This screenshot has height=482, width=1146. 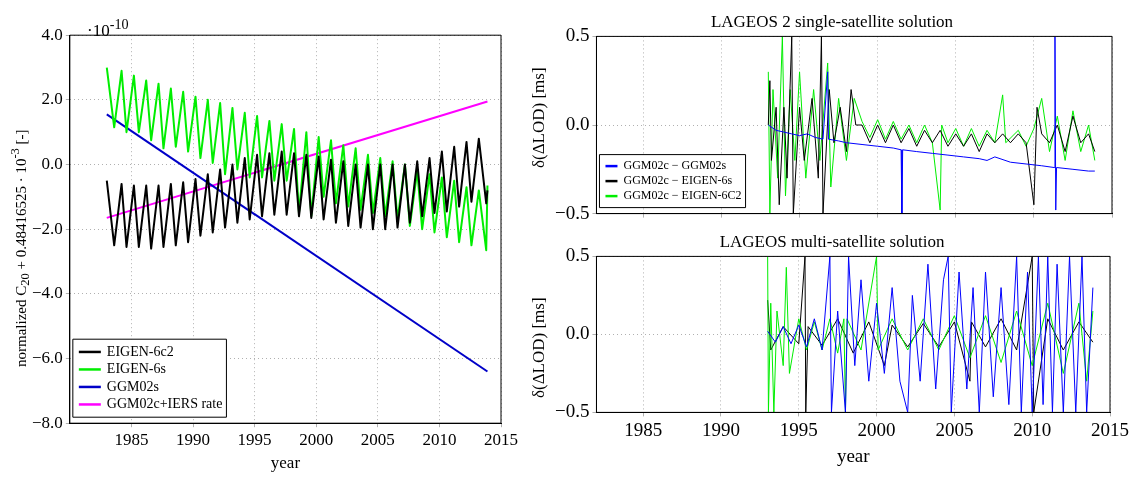 I want to click on chart-title: LAGEOS 2 single-satellite solution, so click(x=832, y=21).